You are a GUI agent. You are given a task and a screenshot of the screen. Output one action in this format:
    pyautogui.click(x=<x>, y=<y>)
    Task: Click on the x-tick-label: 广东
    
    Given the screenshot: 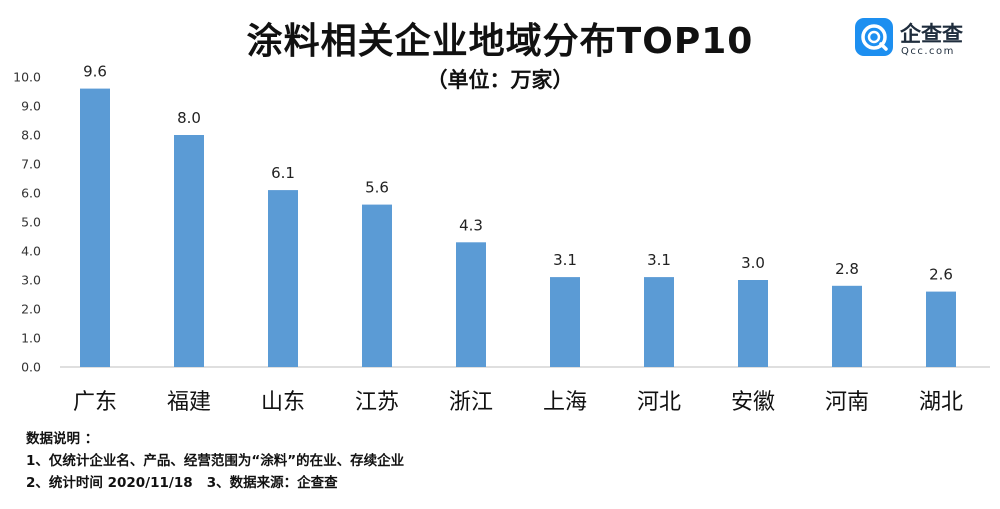 What is the action you would take?
    pyautogui.click(x=95, y=402)
    